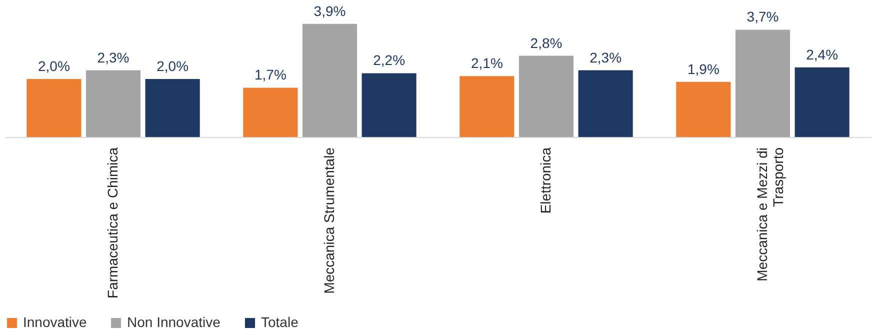  Describe the element at coordinates (55, 322) in the screenshot. I see `legend-label: Innovative` at that location.